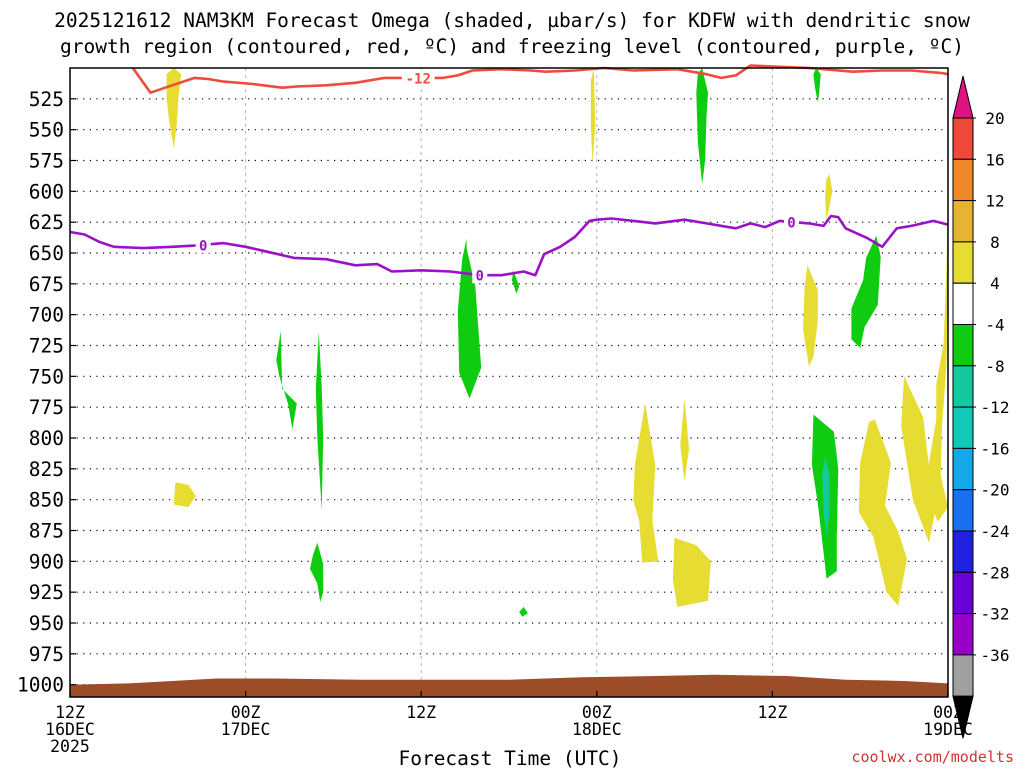  Describe the element at coordinates (46, 500) in the screenshot. I see `y-tick-label-850: 850` at that location.